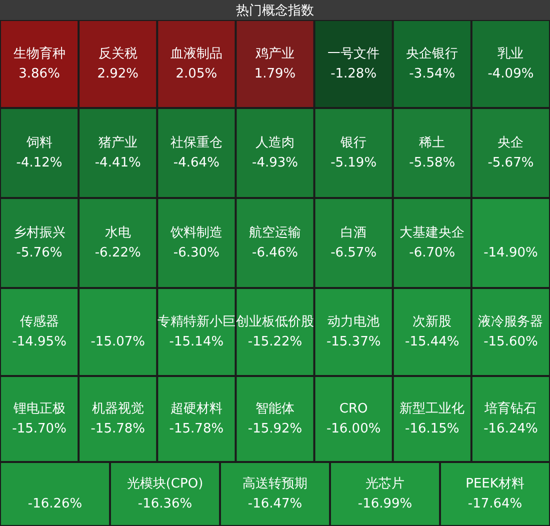 Image resolution: width=550 pixels, height=526 pixels. Describe the element at coordinates (118, 54) in the screenshot. I see `category-label: 反关税` at that location.